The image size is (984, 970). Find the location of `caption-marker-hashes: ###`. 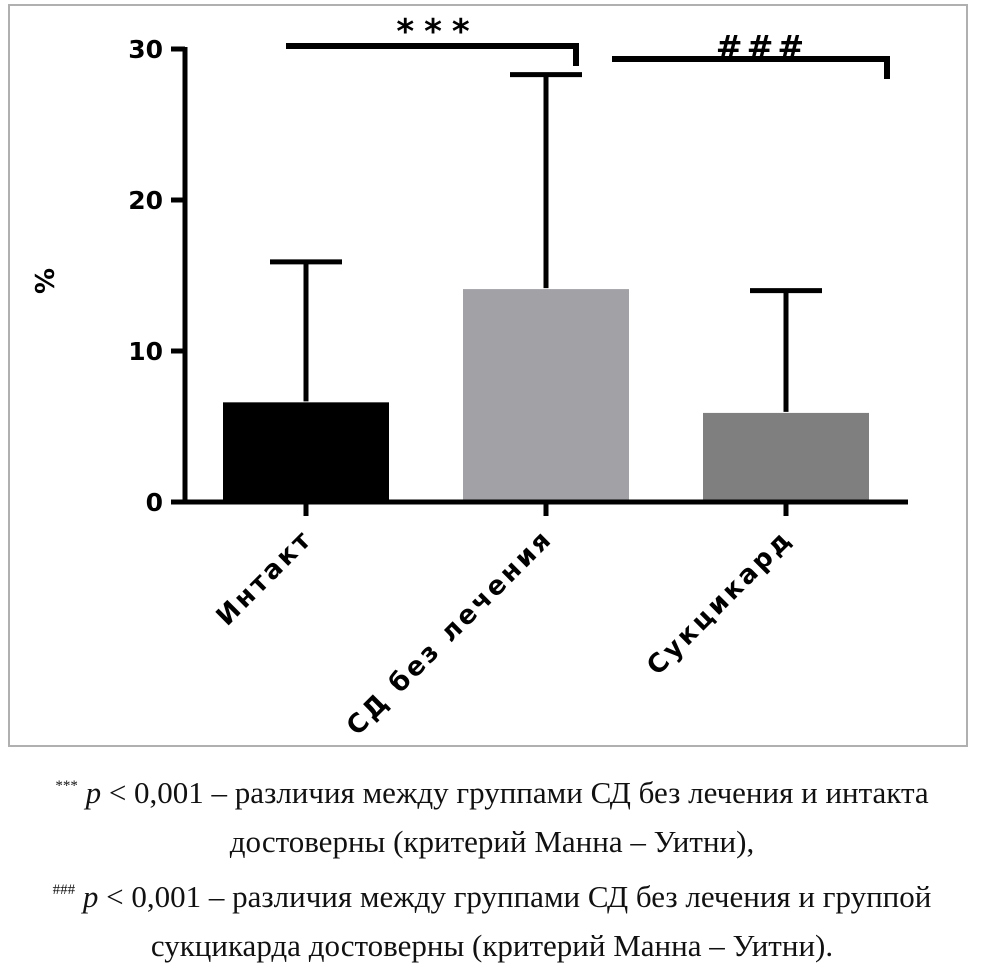

caption-marker-hashes: ### is located at coordinates (64, 890).